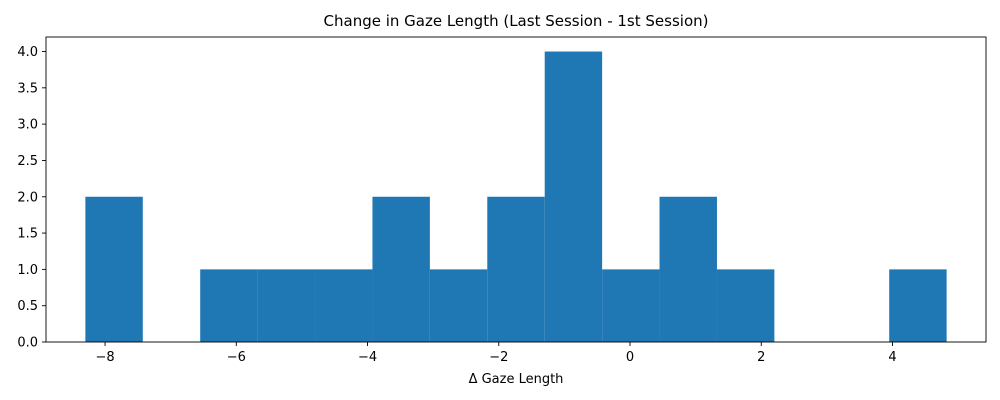 This screenshot has width=1000, height=400. I want to click on x-tick-label: −4, so click(367, 357).